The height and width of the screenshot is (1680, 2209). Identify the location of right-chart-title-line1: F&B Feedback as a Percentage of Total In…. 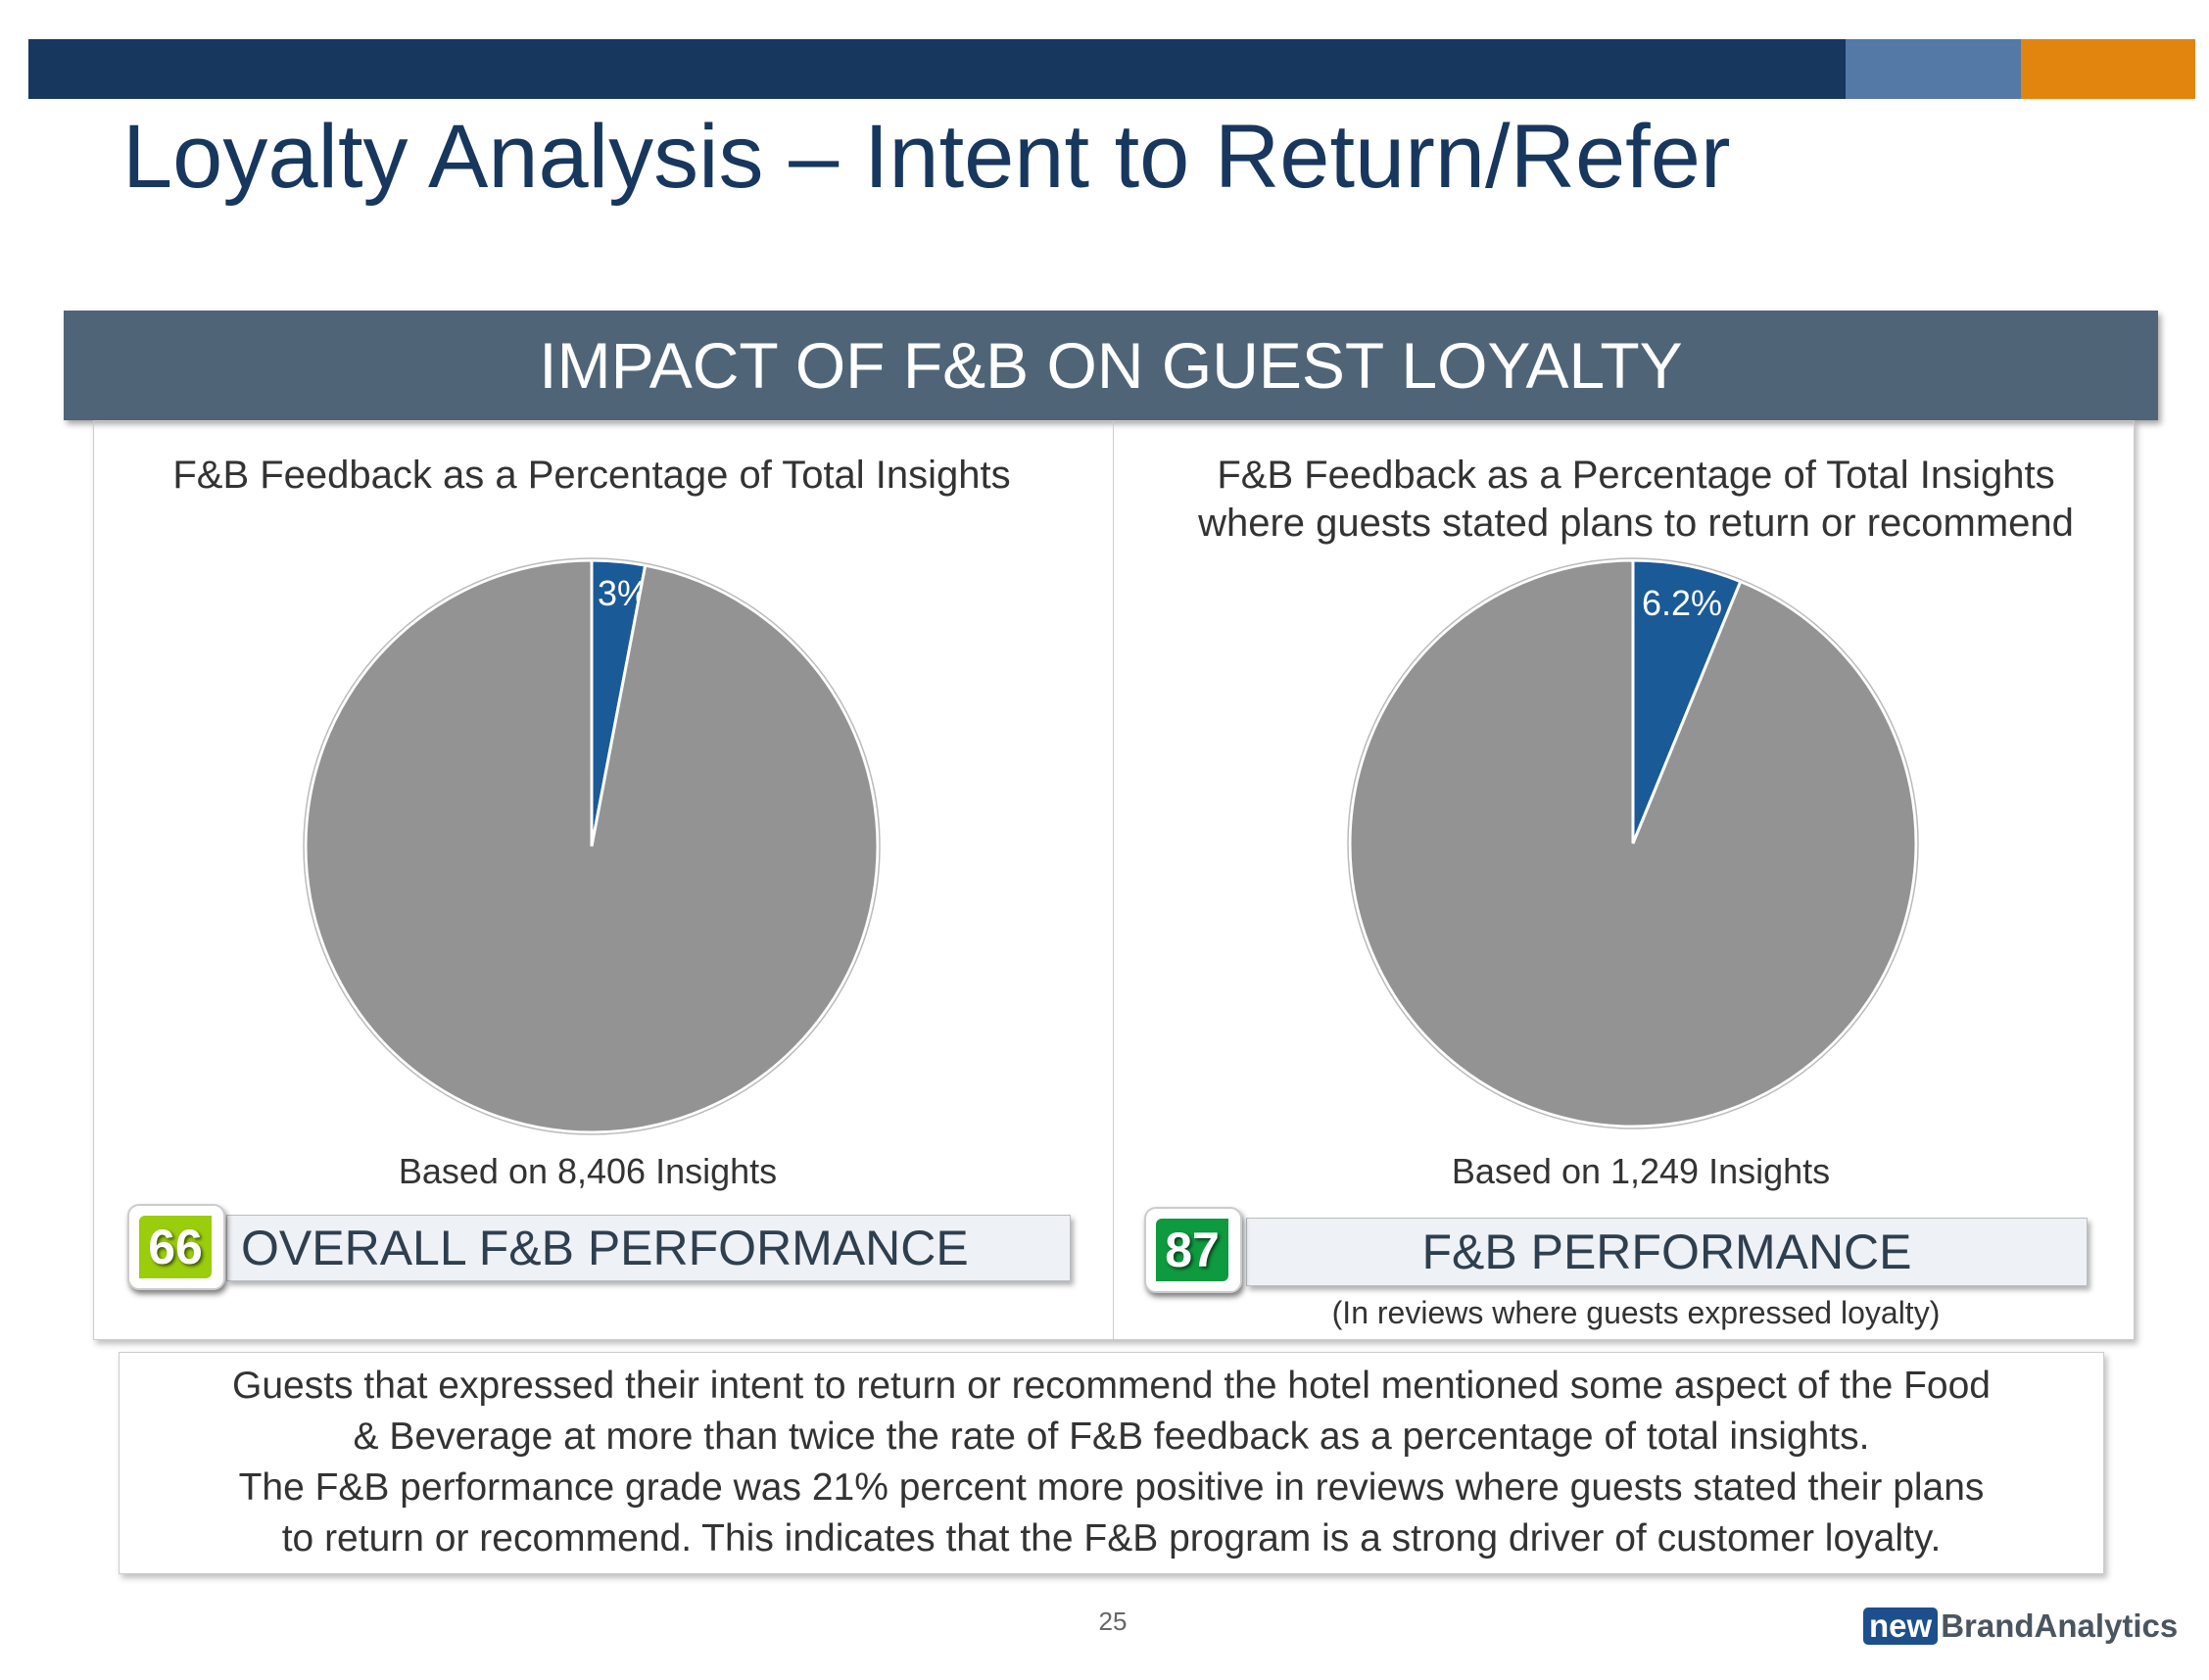
(1636, 475).